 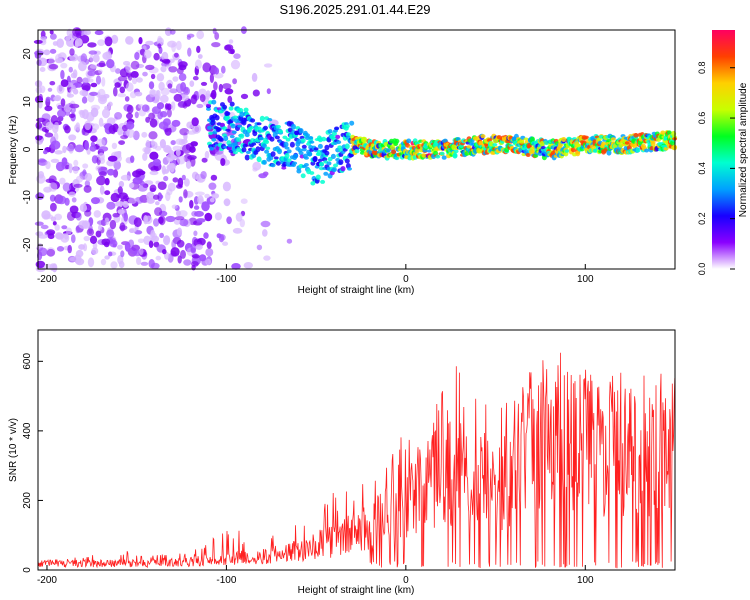 What do you see at coordinates (702, 269) in the screenshot?
I see `colorbar-tick-label: 0.0` at bounding box center [702, 269].